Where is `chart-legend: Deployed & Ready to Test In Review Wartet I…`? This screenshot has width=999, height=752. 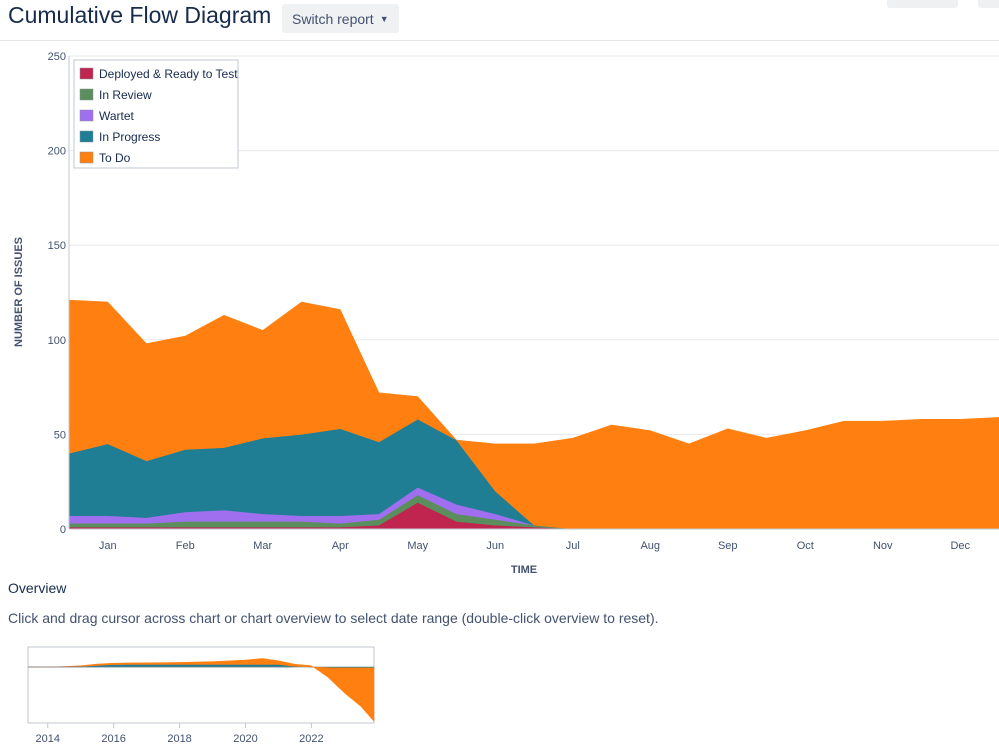 chart-legend: Deployed & Ready to Test In Review Wartet I… is located at coordinates (156, 114).